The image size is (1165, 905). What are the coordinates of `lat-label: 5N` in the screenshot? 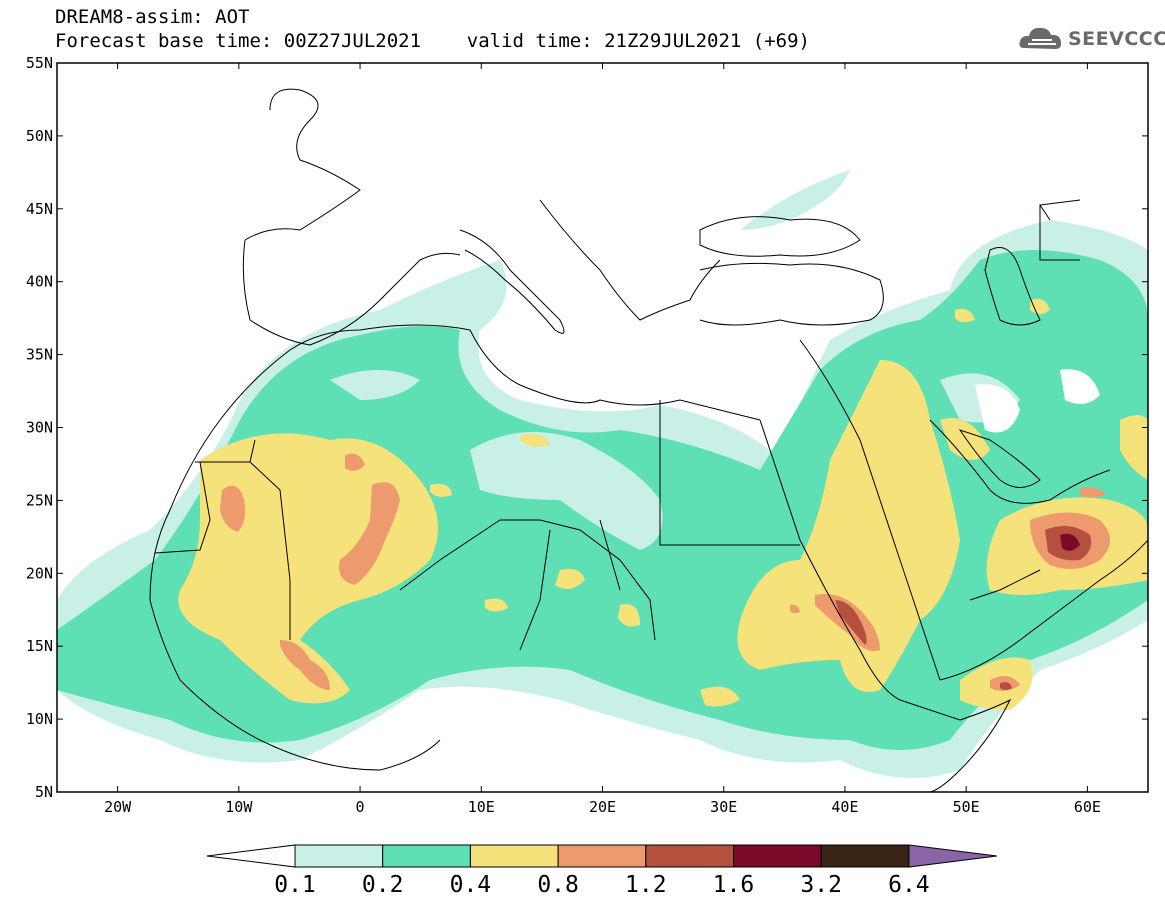 It's located at (44, 792).